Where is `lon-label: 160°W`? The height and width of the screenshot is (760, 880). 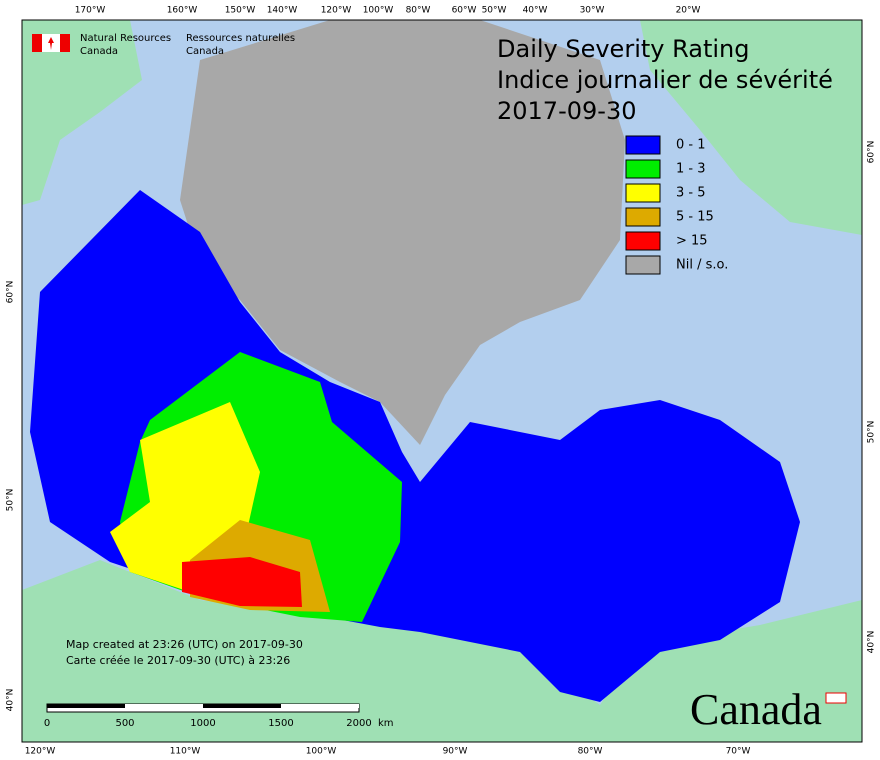 lon-label: 160°W is located at coordinates (182, 11).